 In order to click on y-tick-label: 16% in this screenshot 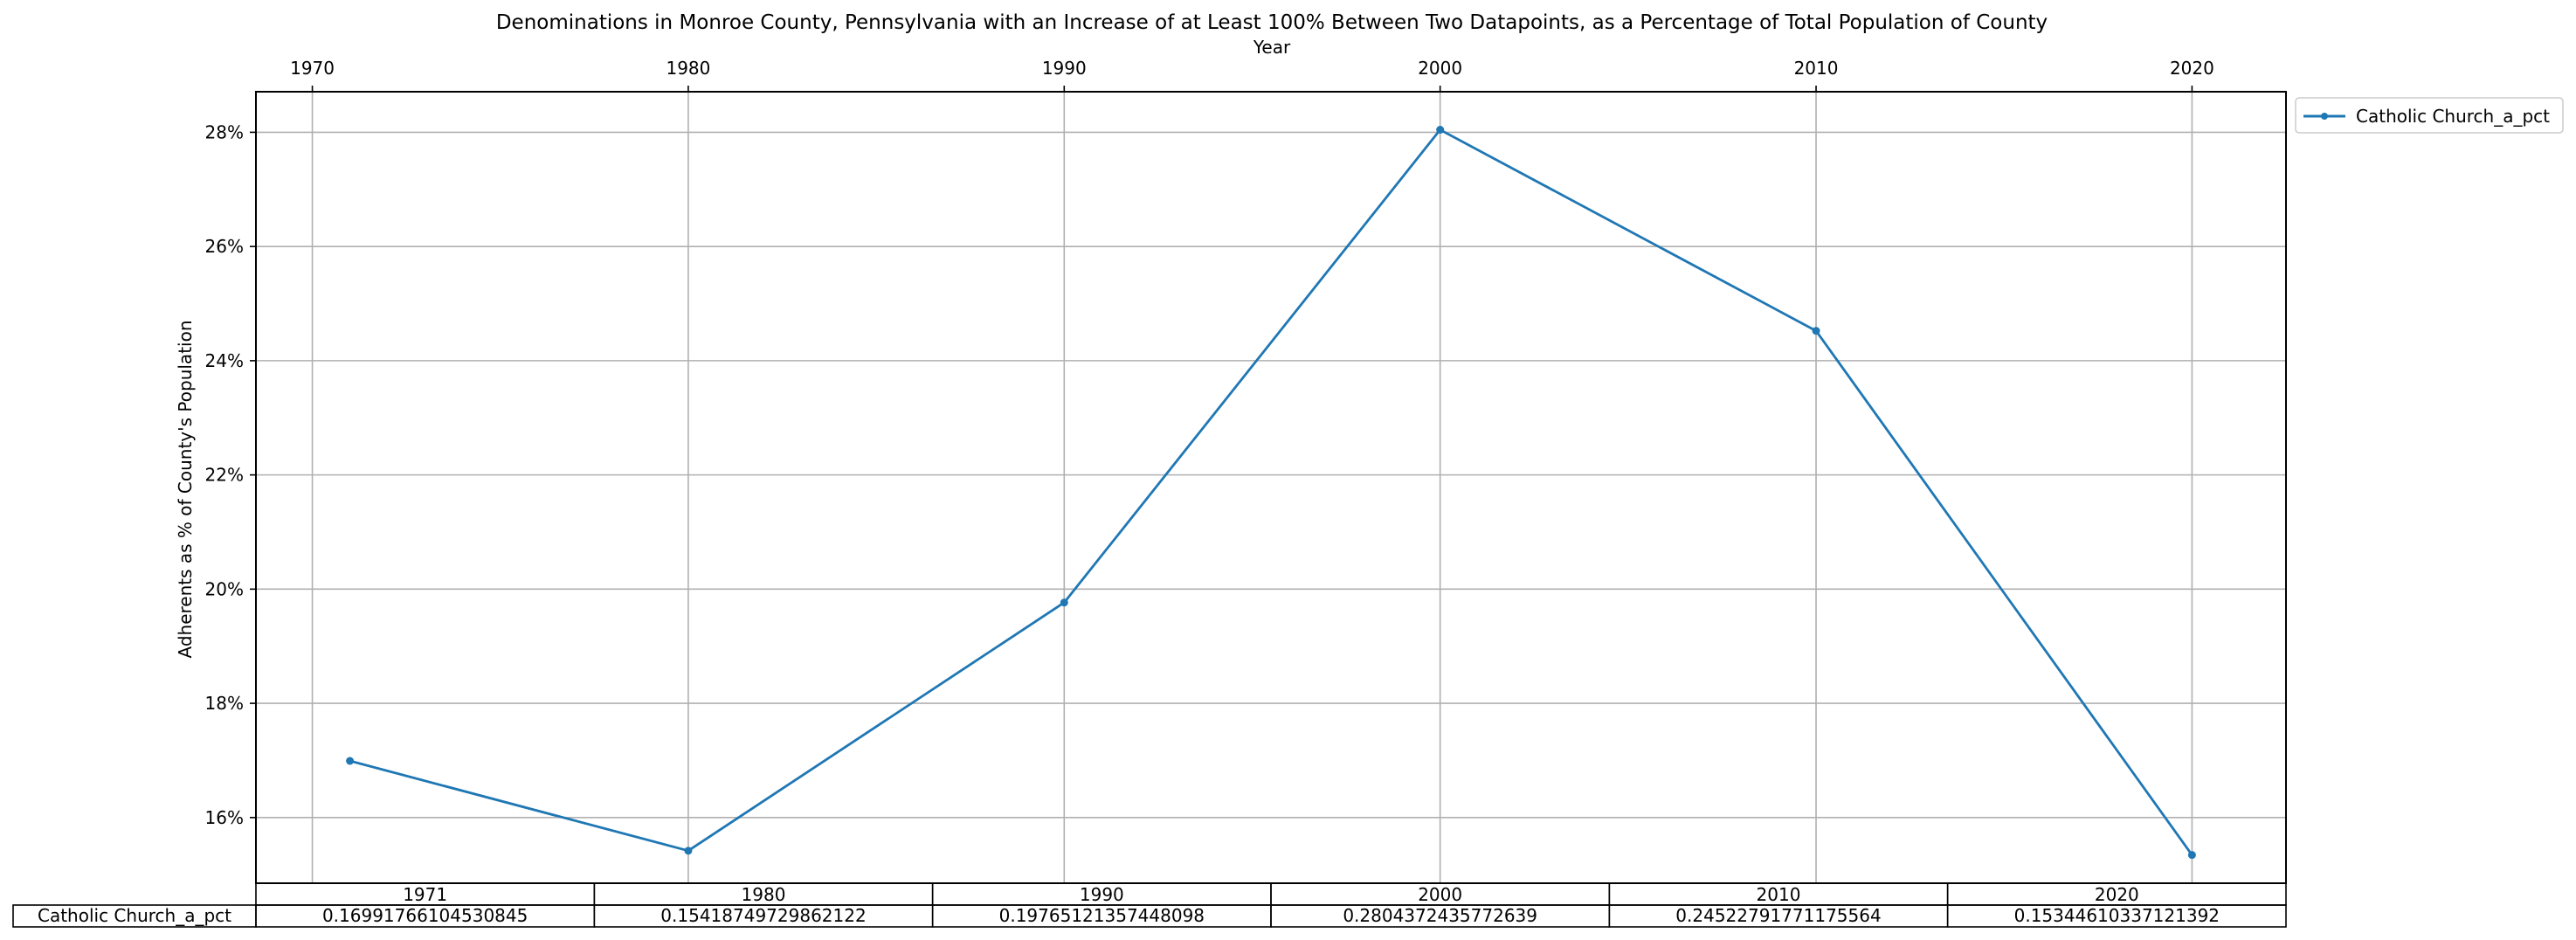, I will do `click(224, 818)`.